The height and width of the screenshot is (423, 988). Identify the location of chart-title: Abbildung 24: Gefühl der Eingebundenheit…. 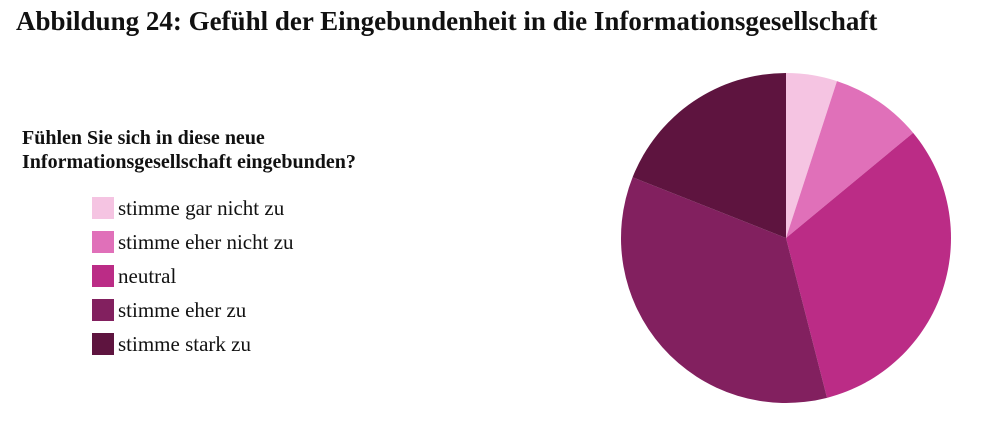
(447, 21).